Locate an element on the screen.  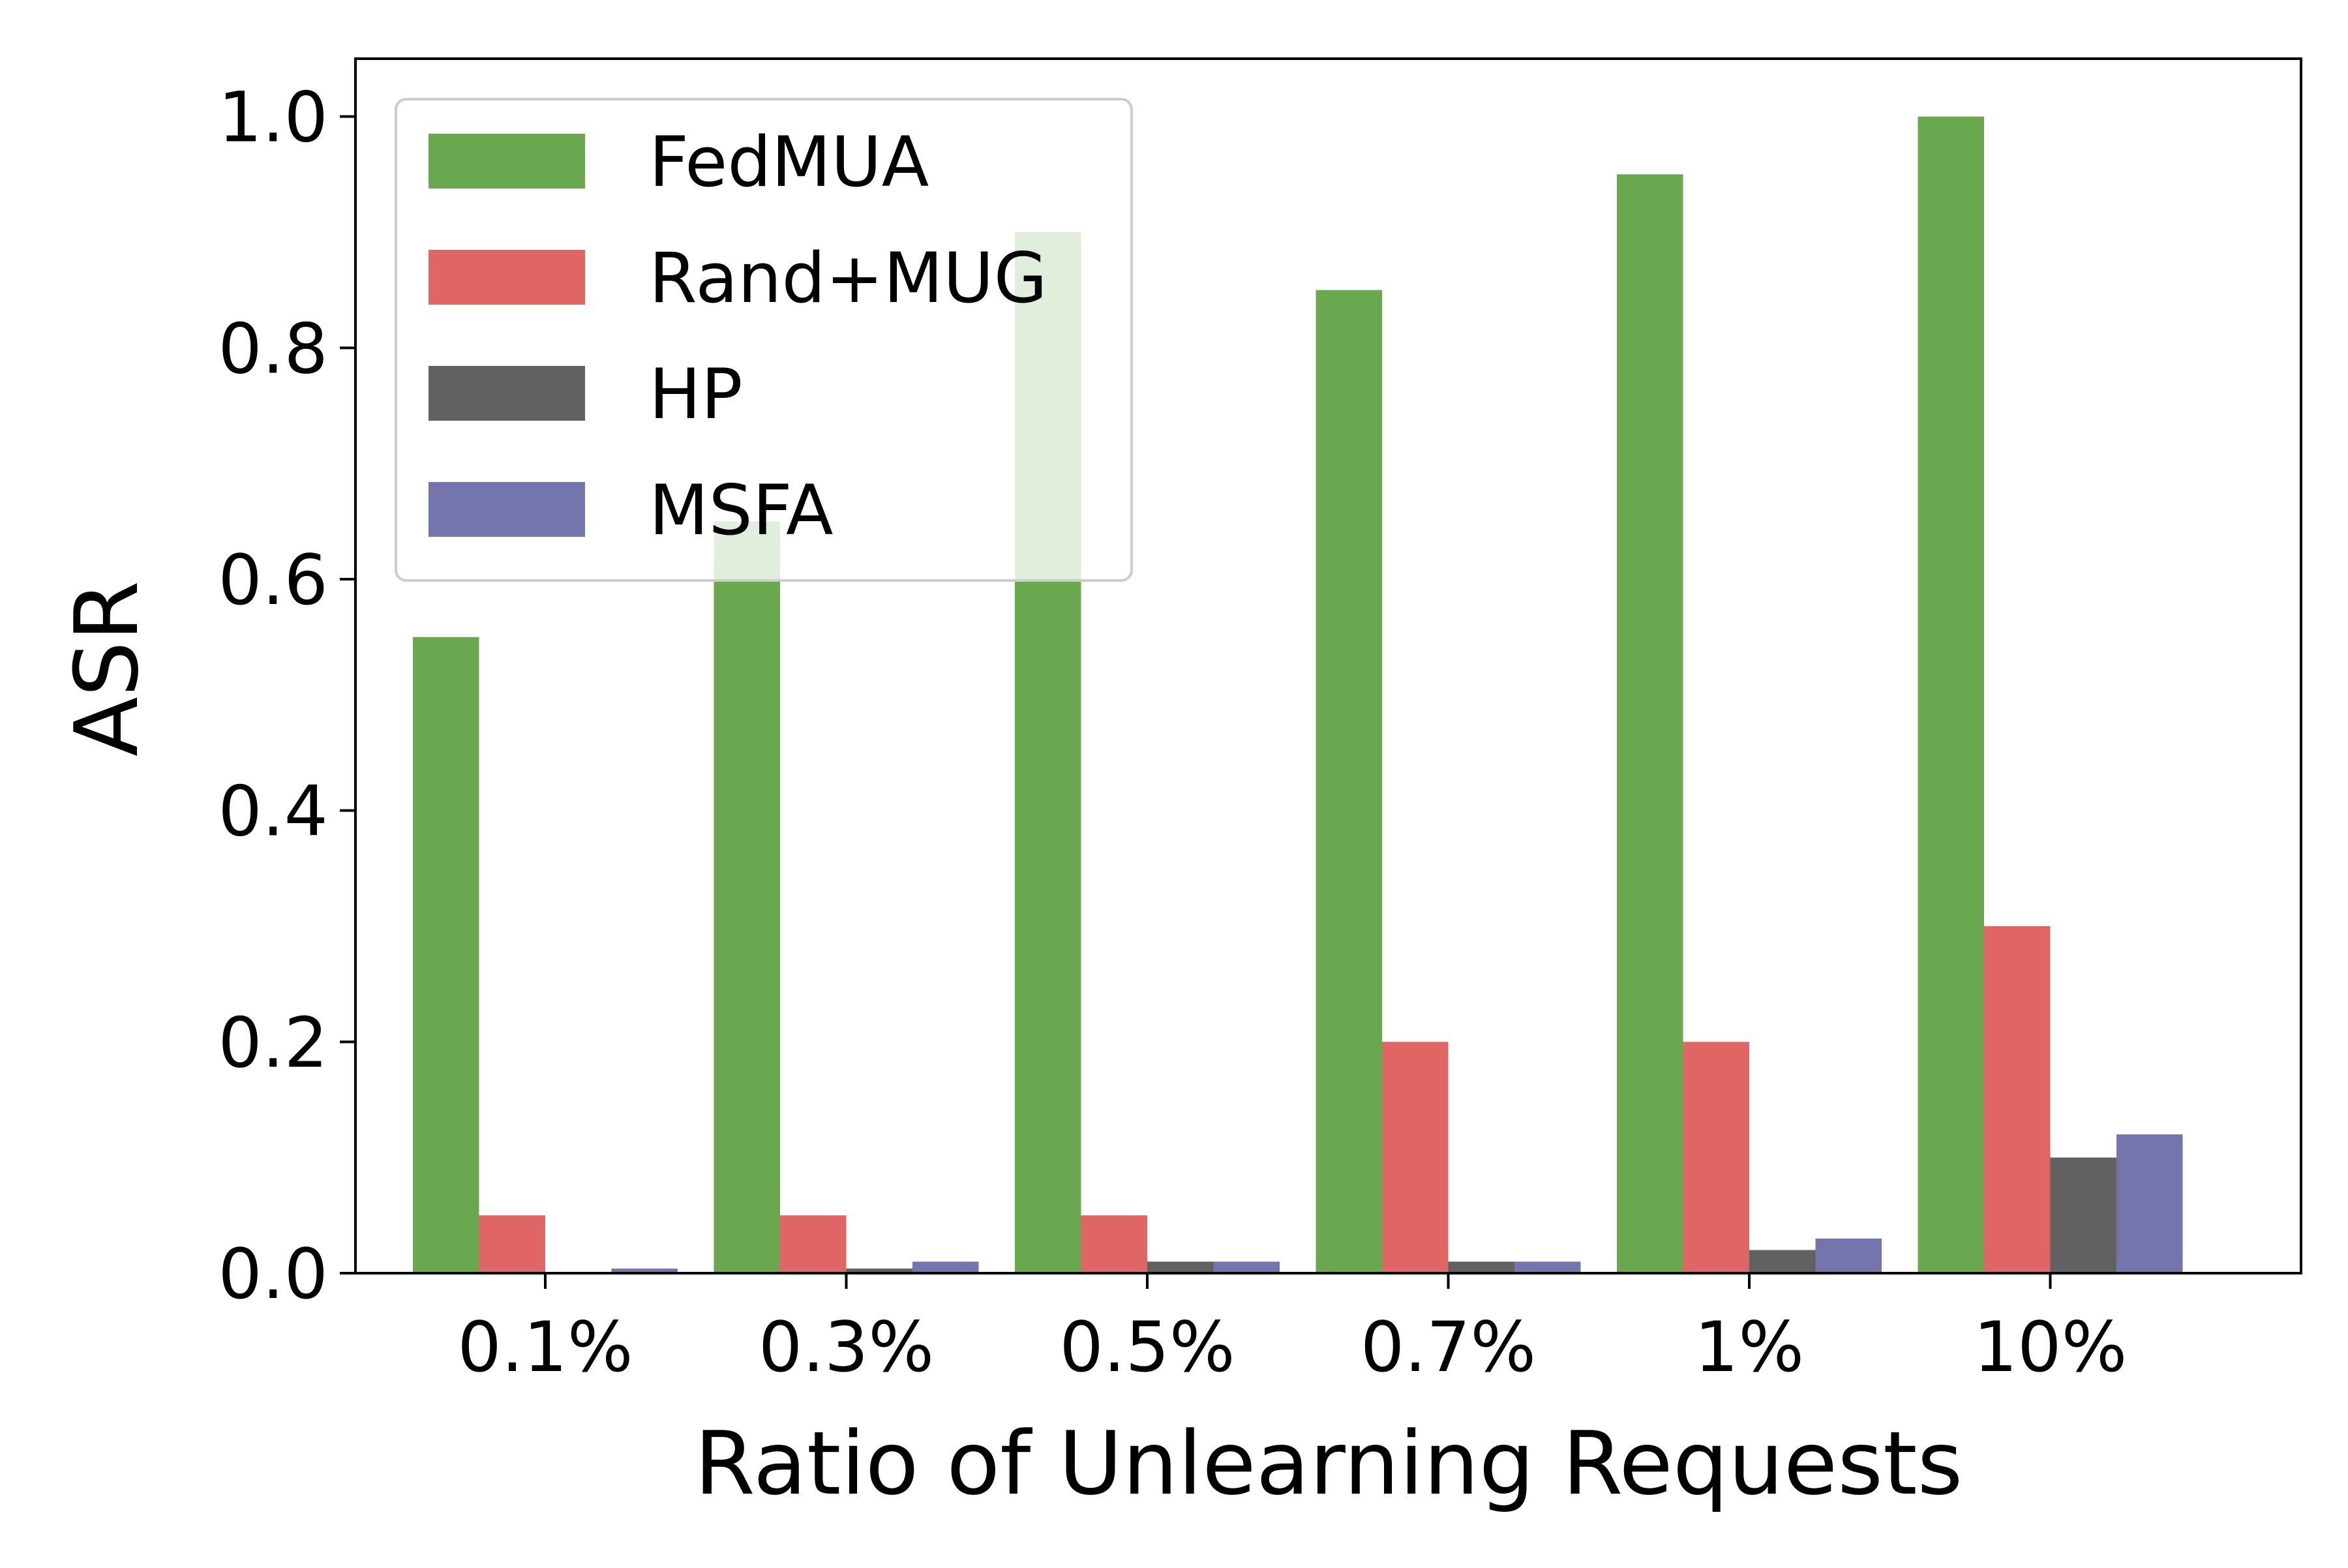
legend: FedMUA Rand+MUG HP MSFA is located at coordinates (764, 340).